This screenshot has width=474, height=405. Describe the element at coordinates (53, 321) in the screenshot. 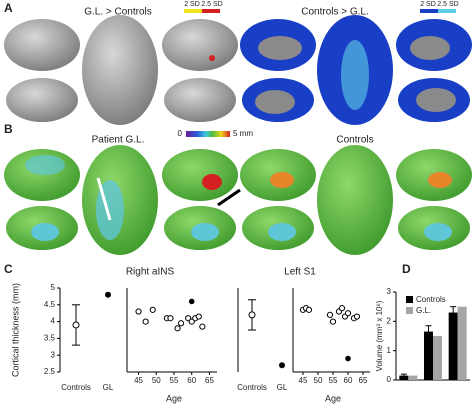

I see `y-tick-label: 4` at that location.